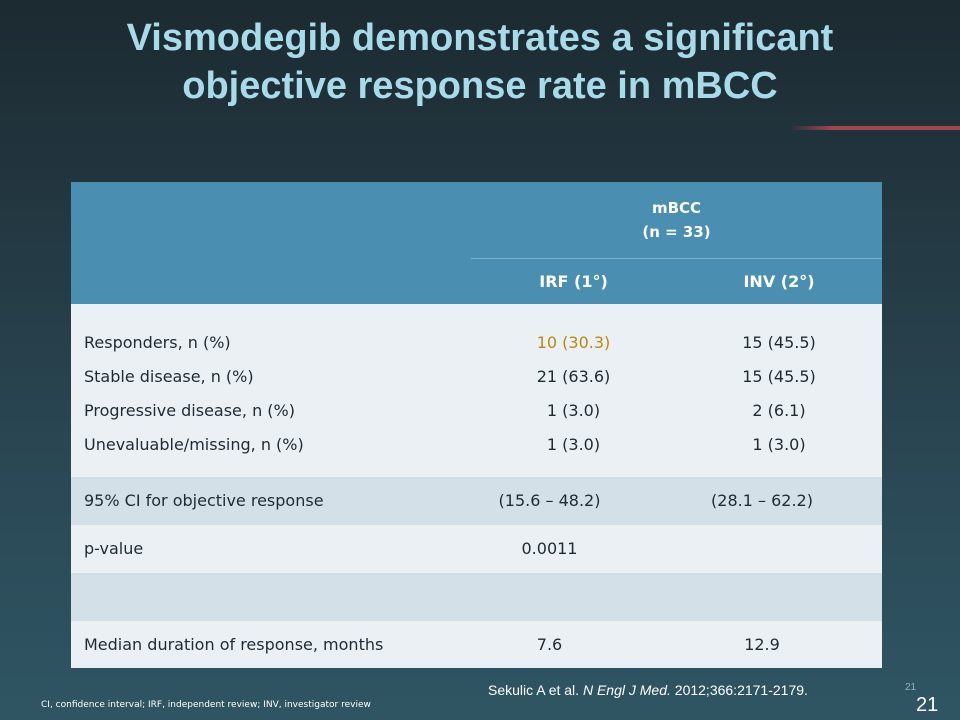  Describe the element at coordinates (549, 500) in the screenshot. I see `irf-value: (15.6 – 48.2)` at that location.